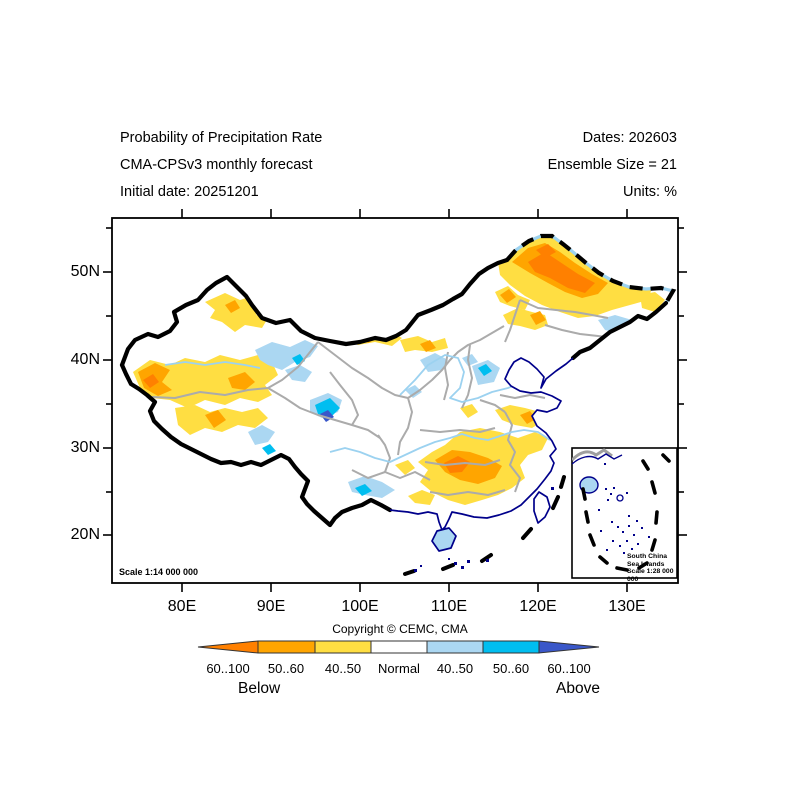  What do you see at coordinates (360, 606) in the screenshot?
I see `lon-label-100e: 100E` at bounding box center [360, 606].